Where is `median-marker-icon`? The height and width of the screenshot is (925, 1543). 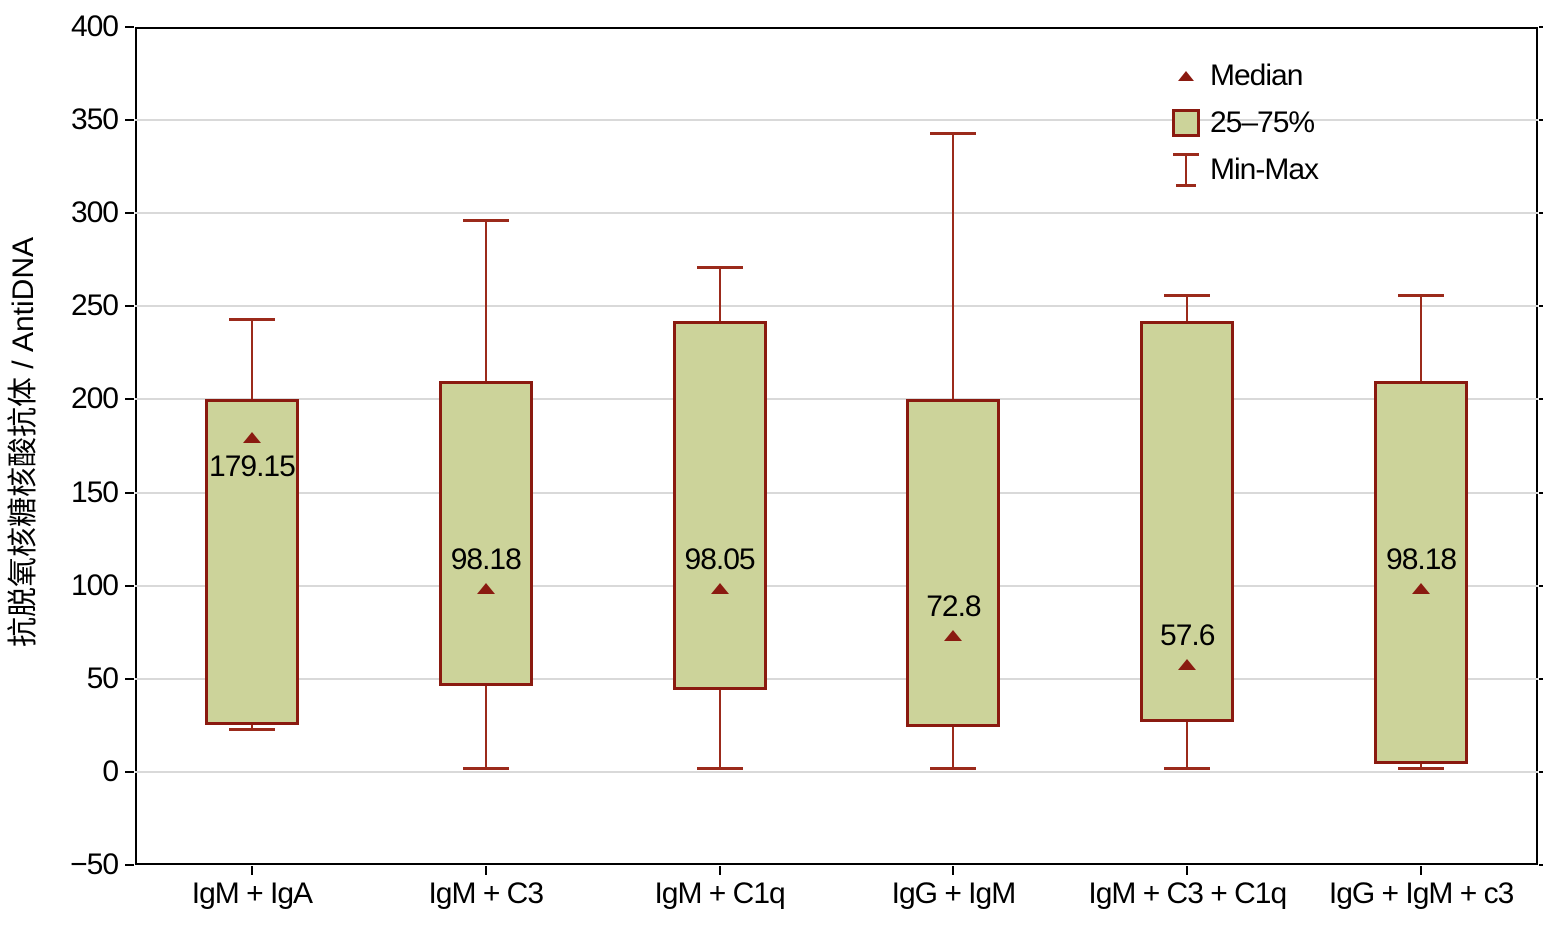 median-marker-icon is located at coordinates (1186, 75).